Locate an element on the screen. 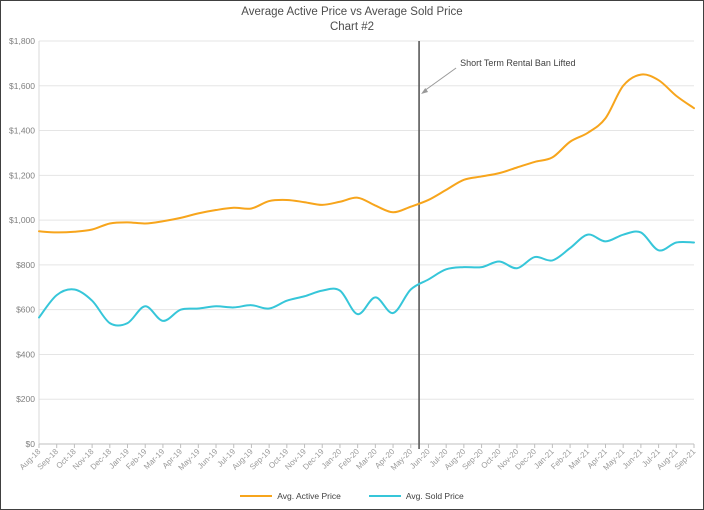  x-axis-label: Jun-21 is located at coordinates (633, 459).